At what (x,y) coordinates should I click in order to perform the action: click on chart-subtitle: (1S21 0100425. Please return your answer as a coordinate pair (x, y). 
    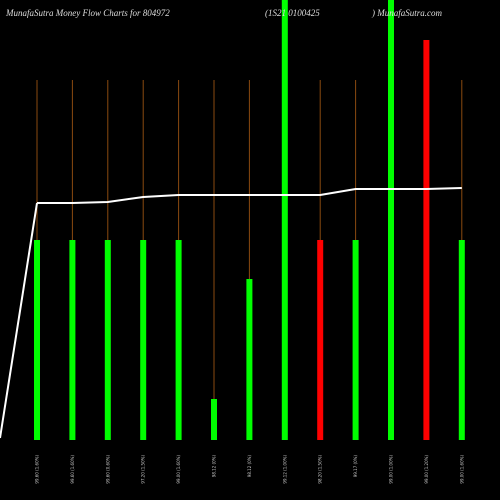
    Looking at the image, I should click on (292, 13).